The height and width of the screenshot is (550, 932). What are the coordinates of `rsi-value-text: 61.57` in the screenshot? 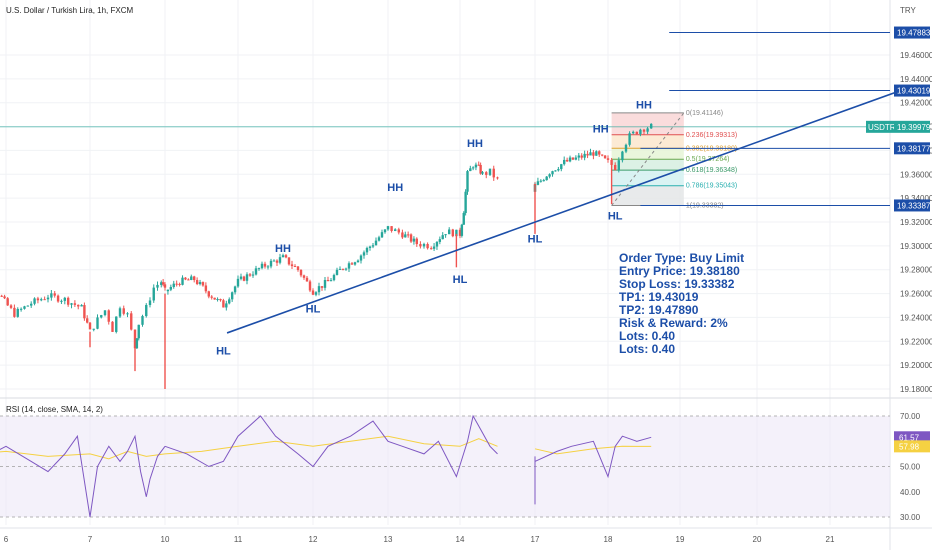 It's located at (909, 437).